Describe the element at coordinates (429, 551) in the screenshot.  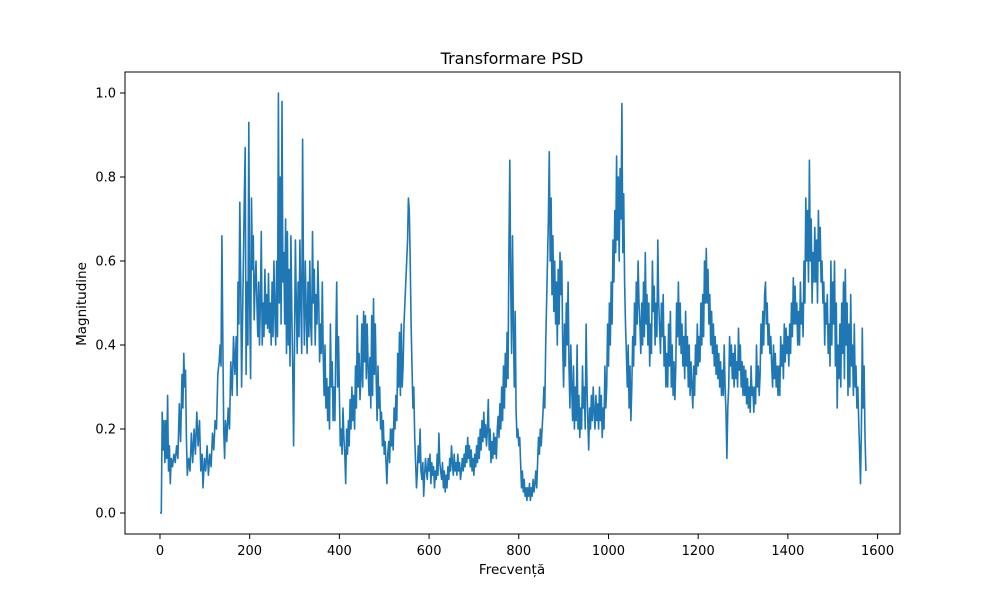
I see `x-tick-label: 600` at that location.